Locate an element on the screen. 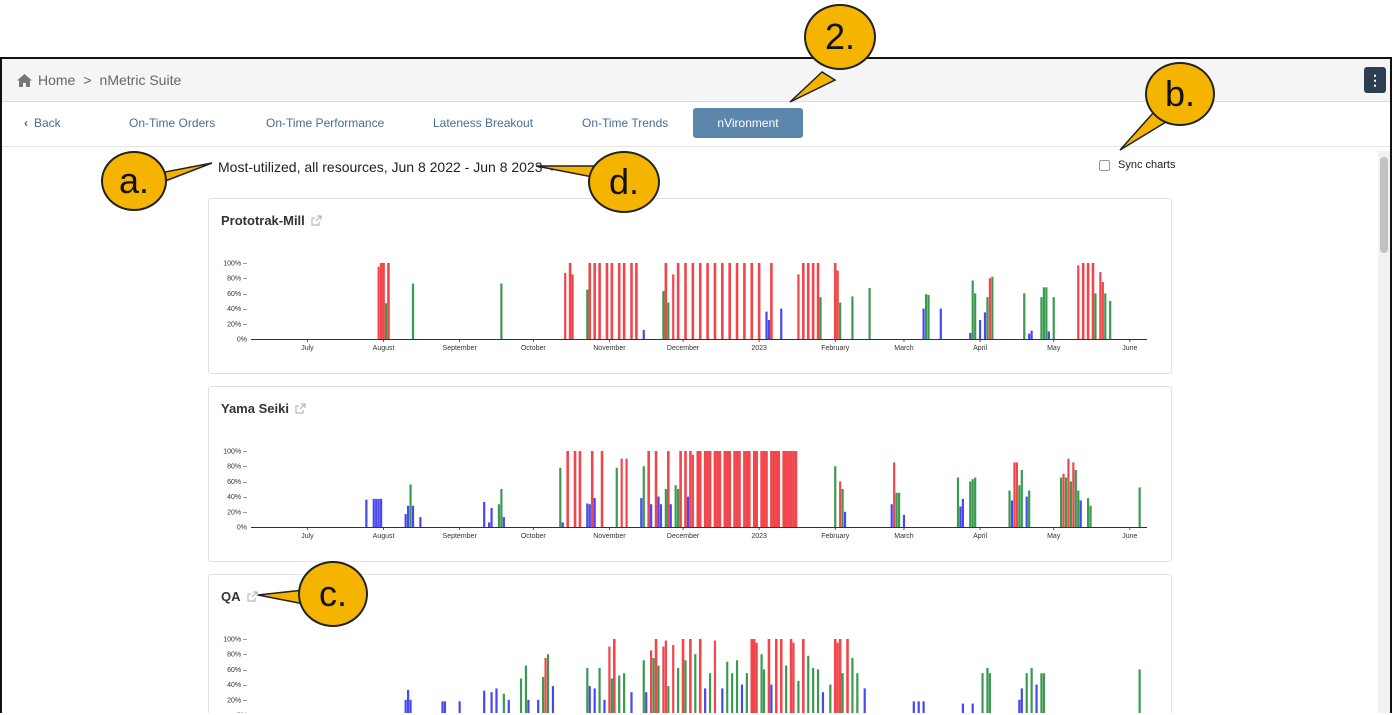 This screenshot has height=715, width=1394. external-link-icon is located at coordinates (300, 408).